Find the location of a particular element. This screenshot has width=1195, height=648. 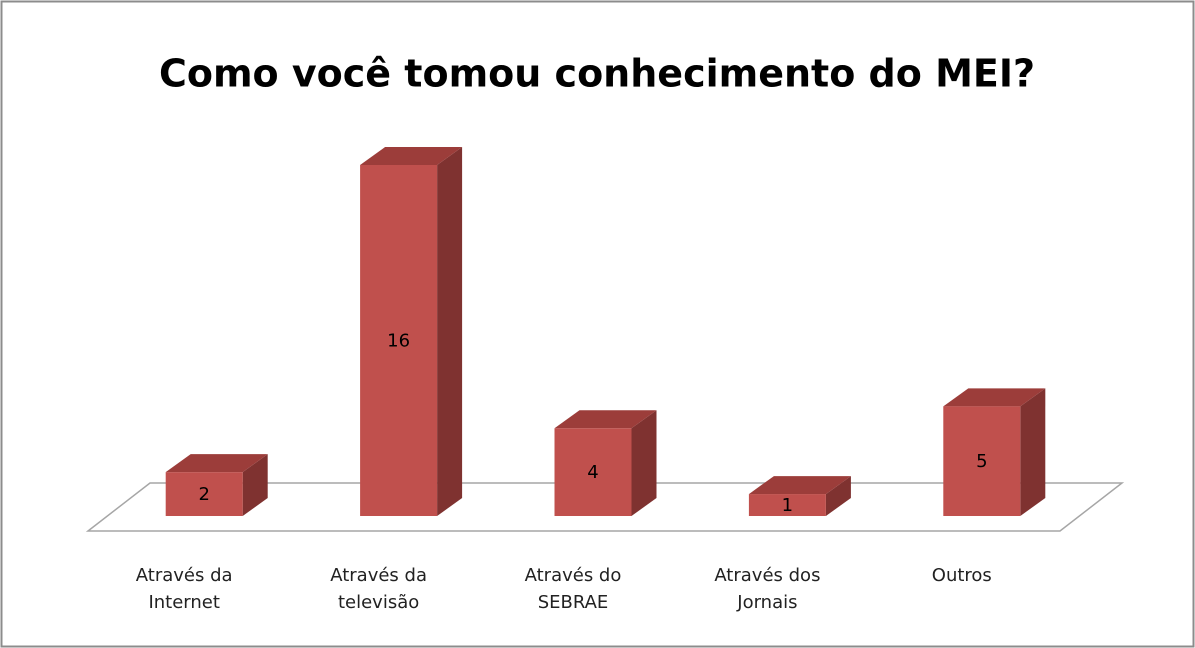

x-tick-label: Através da televisão is located at coordinates (378, 589).